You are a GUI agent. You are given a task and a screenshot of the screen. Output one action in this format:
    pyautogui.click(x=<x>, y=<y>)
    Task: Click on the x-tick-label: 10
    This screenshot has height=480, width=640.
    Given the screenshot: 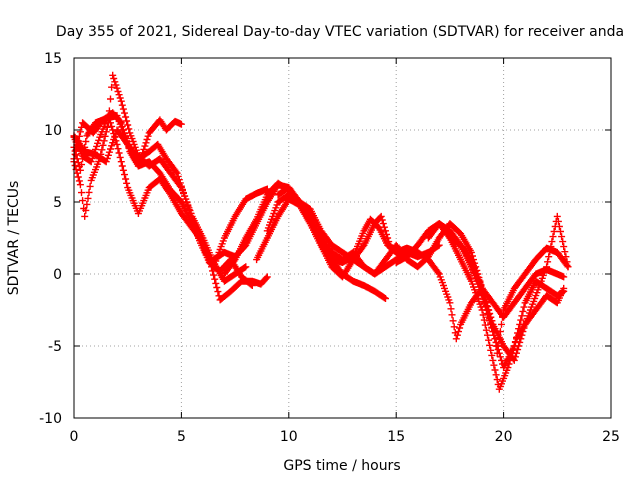 What is the action you would take?
    pyautogui.click(x=289, y=437)
    